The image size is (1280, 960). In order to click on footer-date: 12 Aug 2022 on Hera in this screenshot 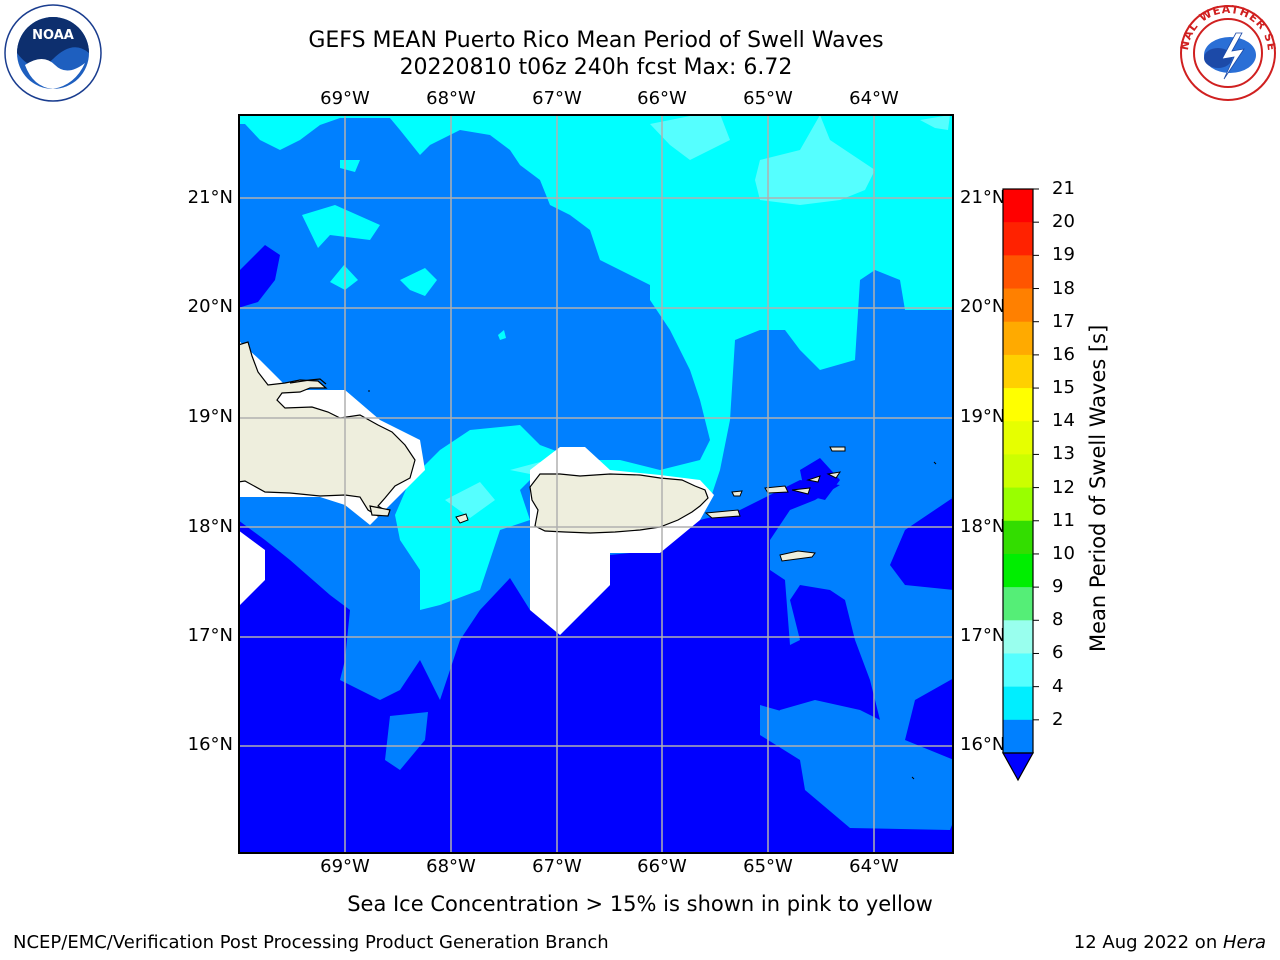, I will do `click(1170, 943)`.